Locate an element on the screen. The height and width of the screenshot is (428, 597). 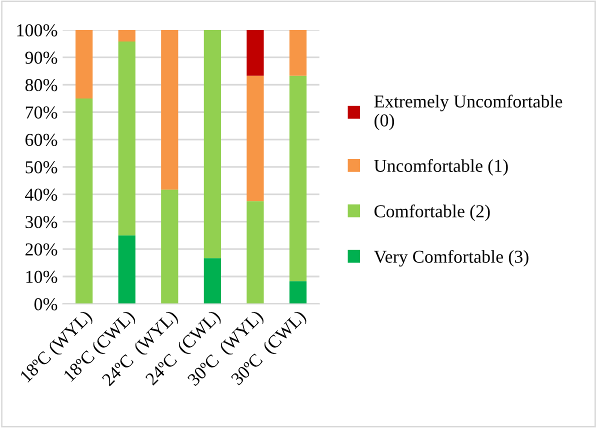
y-tick-label: 0% is located at coordinates (46, 304).